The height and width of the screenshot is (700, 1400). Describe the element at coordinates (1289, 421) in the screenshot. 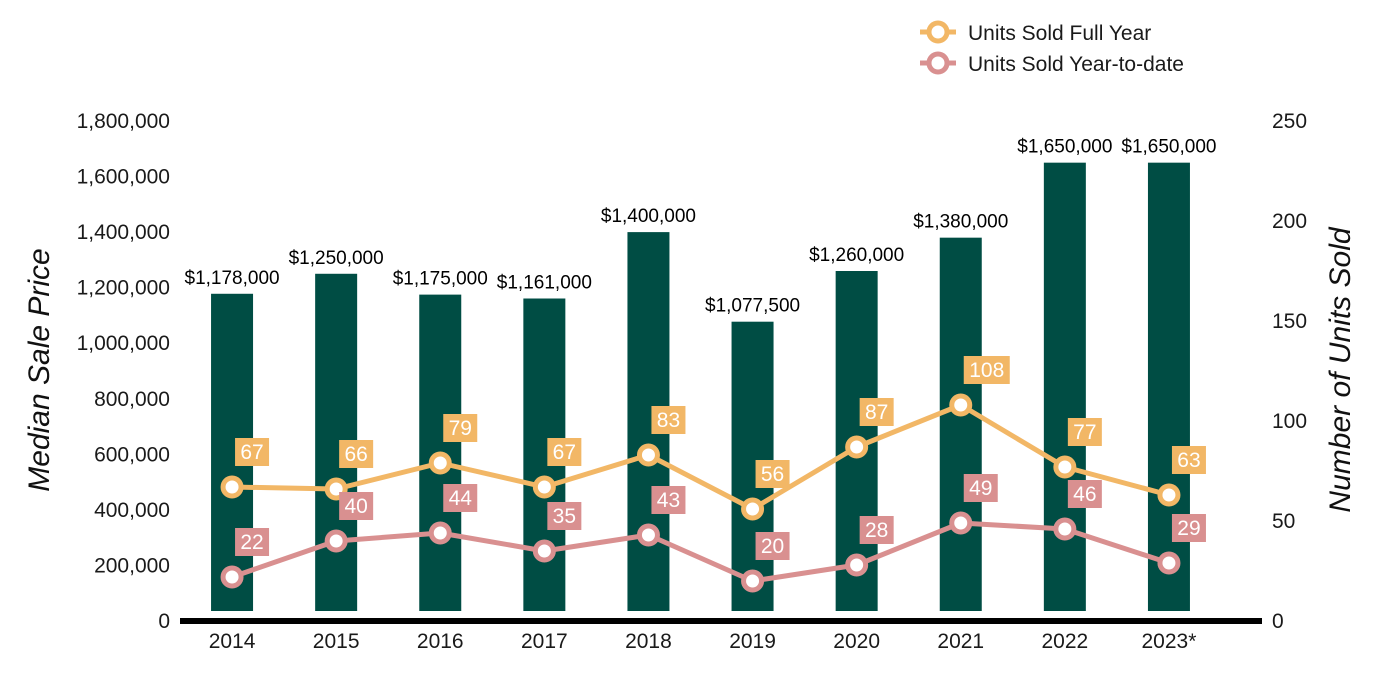

I see `y2-tick-label: 100` at that location.